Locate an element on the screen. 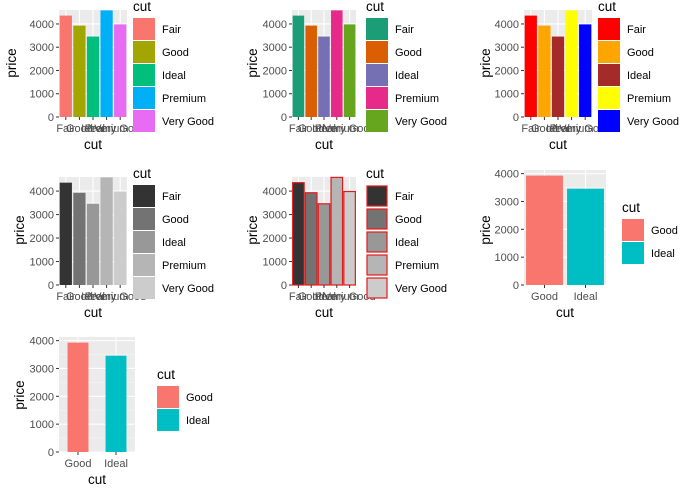  bar-premium is located at coordinates (106, 63).